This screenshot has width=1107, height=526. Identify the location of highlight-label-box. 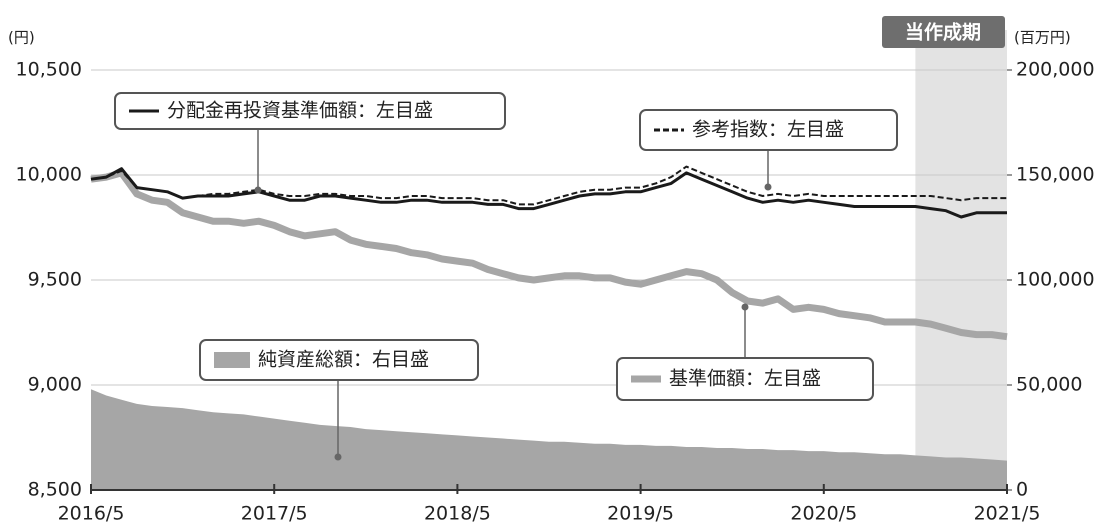
(943, 32).